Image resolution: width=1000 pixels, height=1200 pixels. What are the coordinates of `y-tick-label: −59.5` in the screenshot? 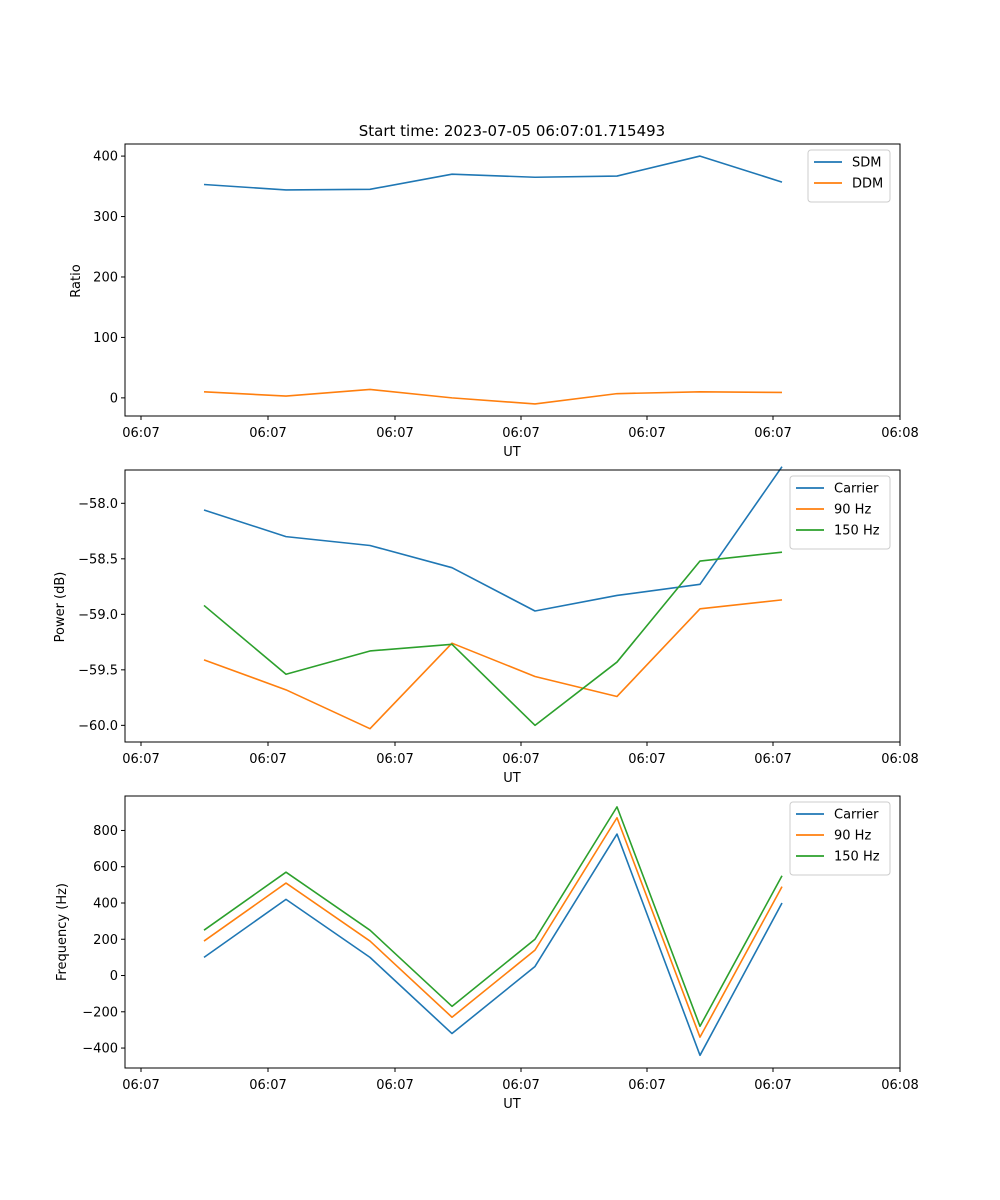 It's located at (98, 670).